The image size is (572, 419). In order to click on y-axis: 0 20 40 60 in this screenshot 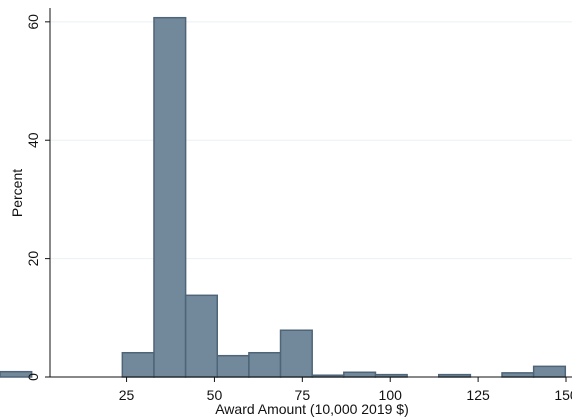, I will do `click(38, 194)`.